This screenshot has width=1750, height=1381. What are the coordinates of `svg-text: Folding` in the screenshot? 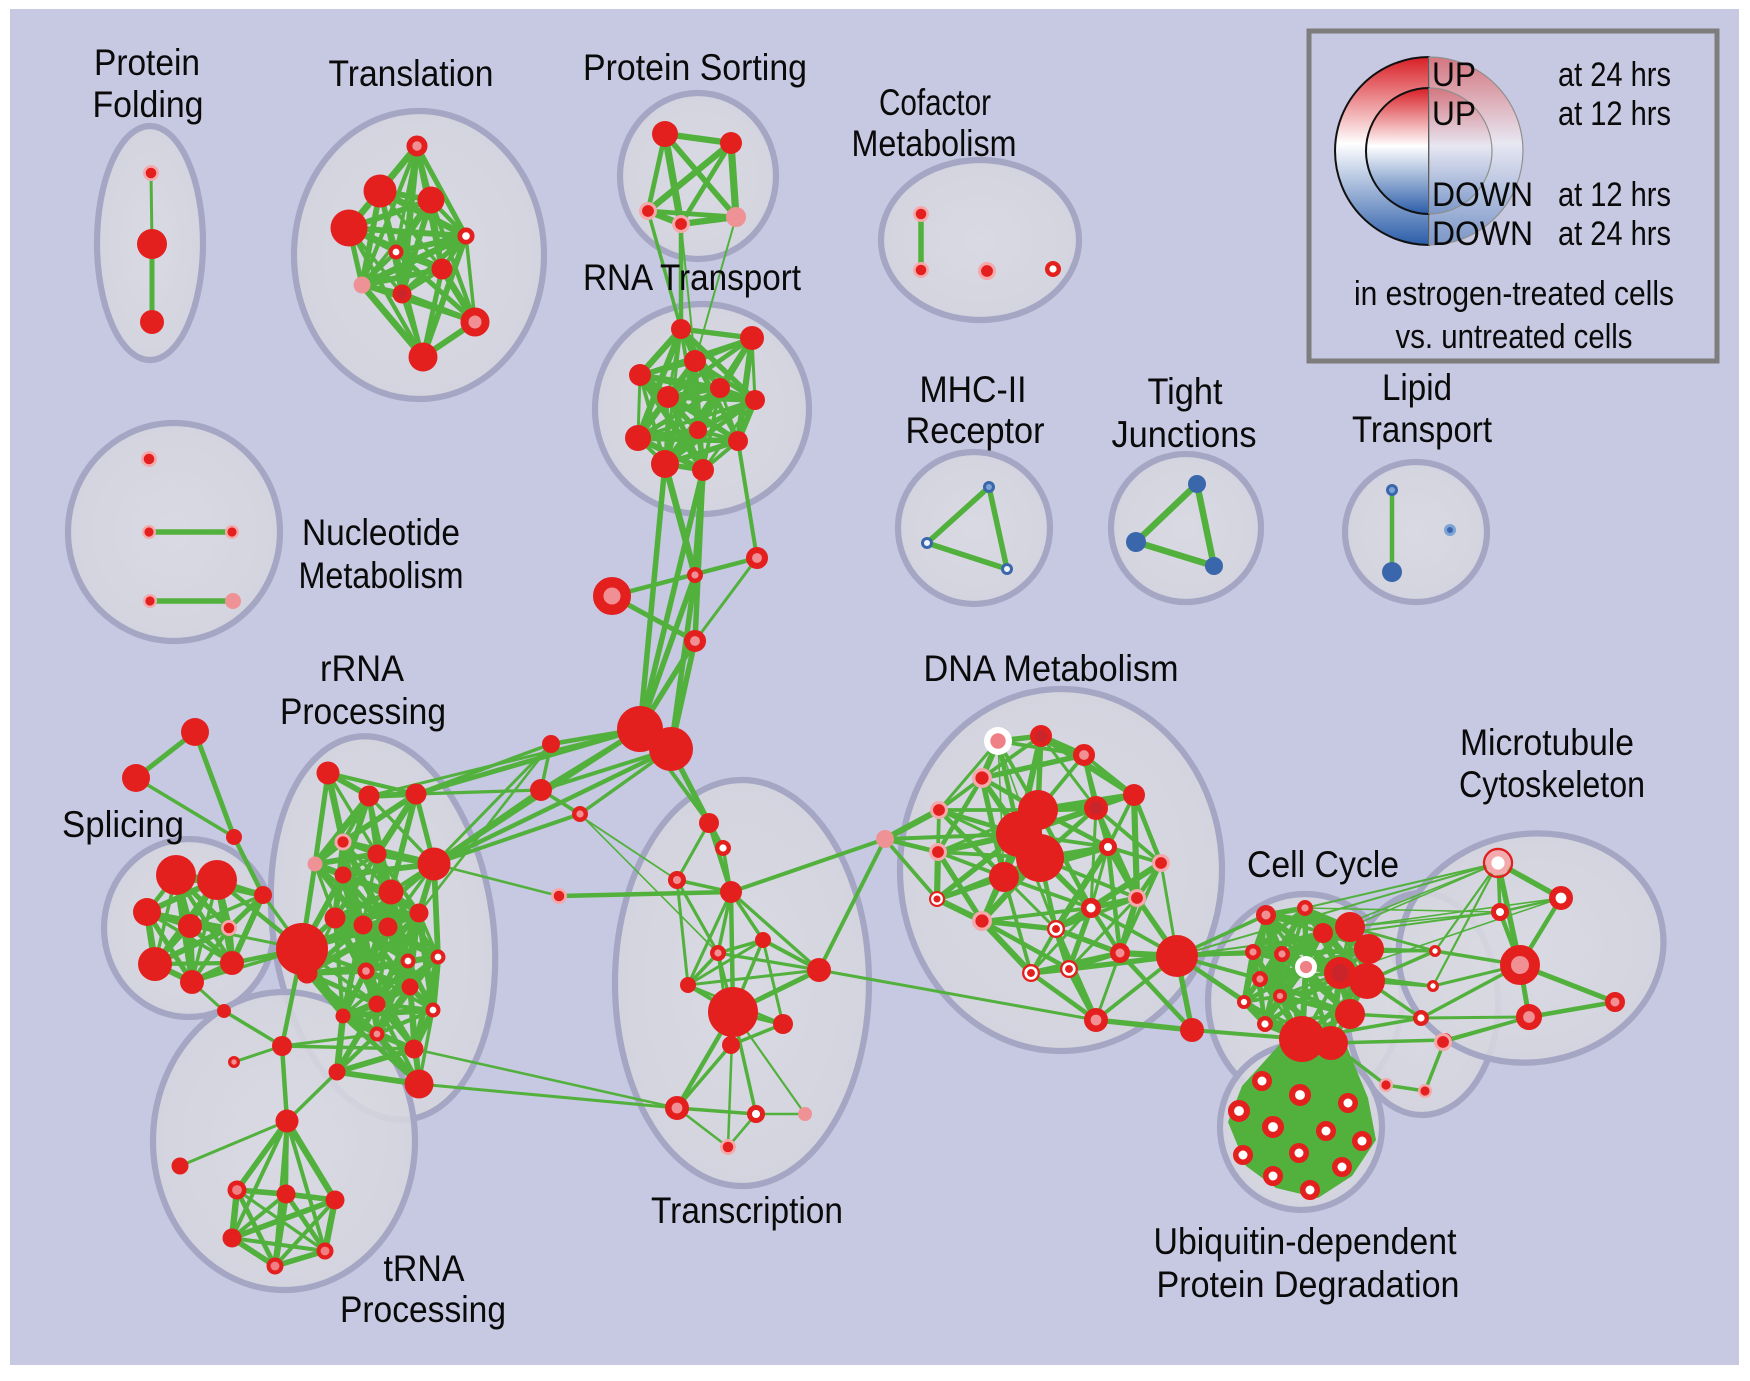 It's located at (148, 104).